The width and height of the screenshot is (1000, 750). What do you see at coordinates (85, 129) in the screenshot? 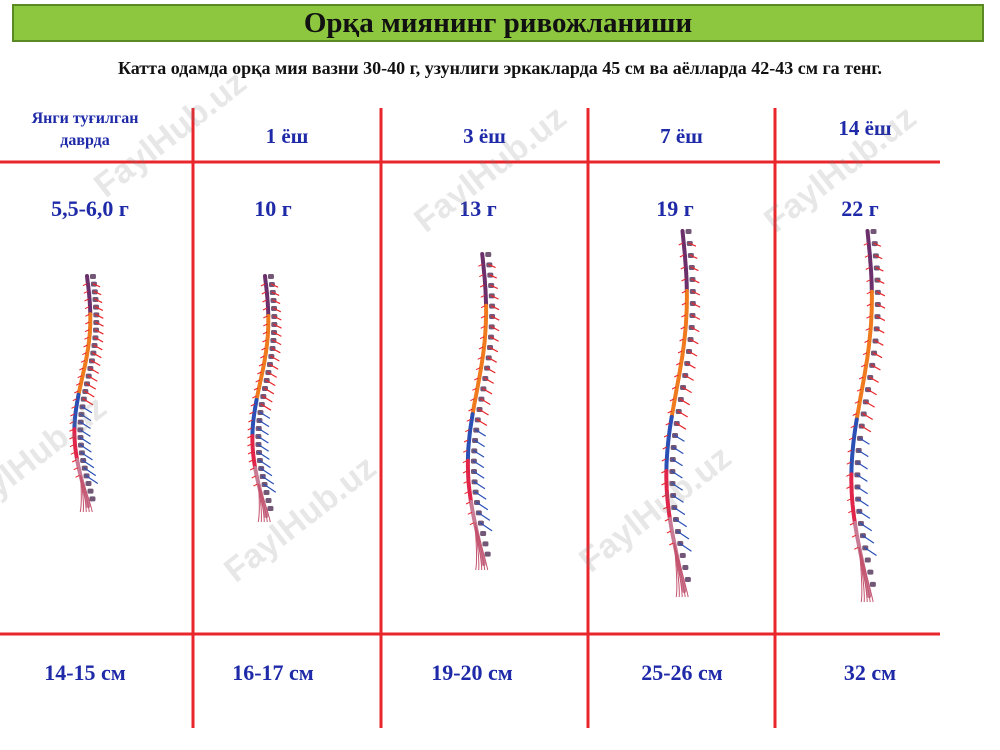
I see `column-header-newborn: Янги туғилган даврда` at bounding box center [85, 129].